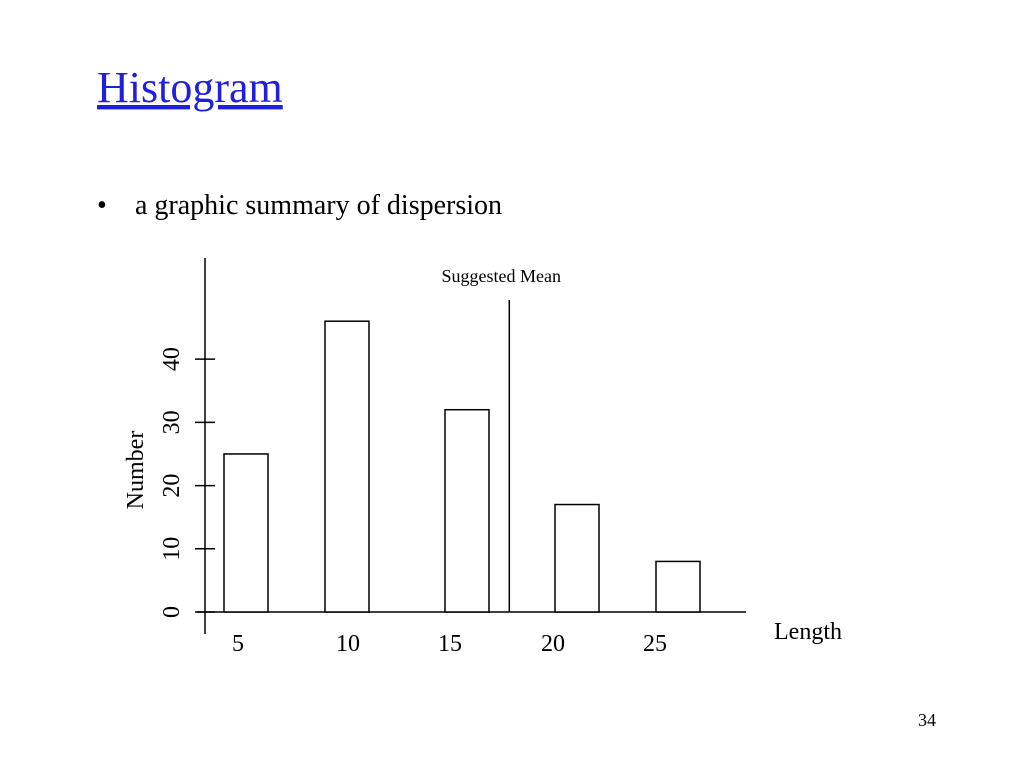  What do you see at coordinates (172, 359) in the screenshot?
I see `y-tick-label: 40` at bounding box center [172, 359].